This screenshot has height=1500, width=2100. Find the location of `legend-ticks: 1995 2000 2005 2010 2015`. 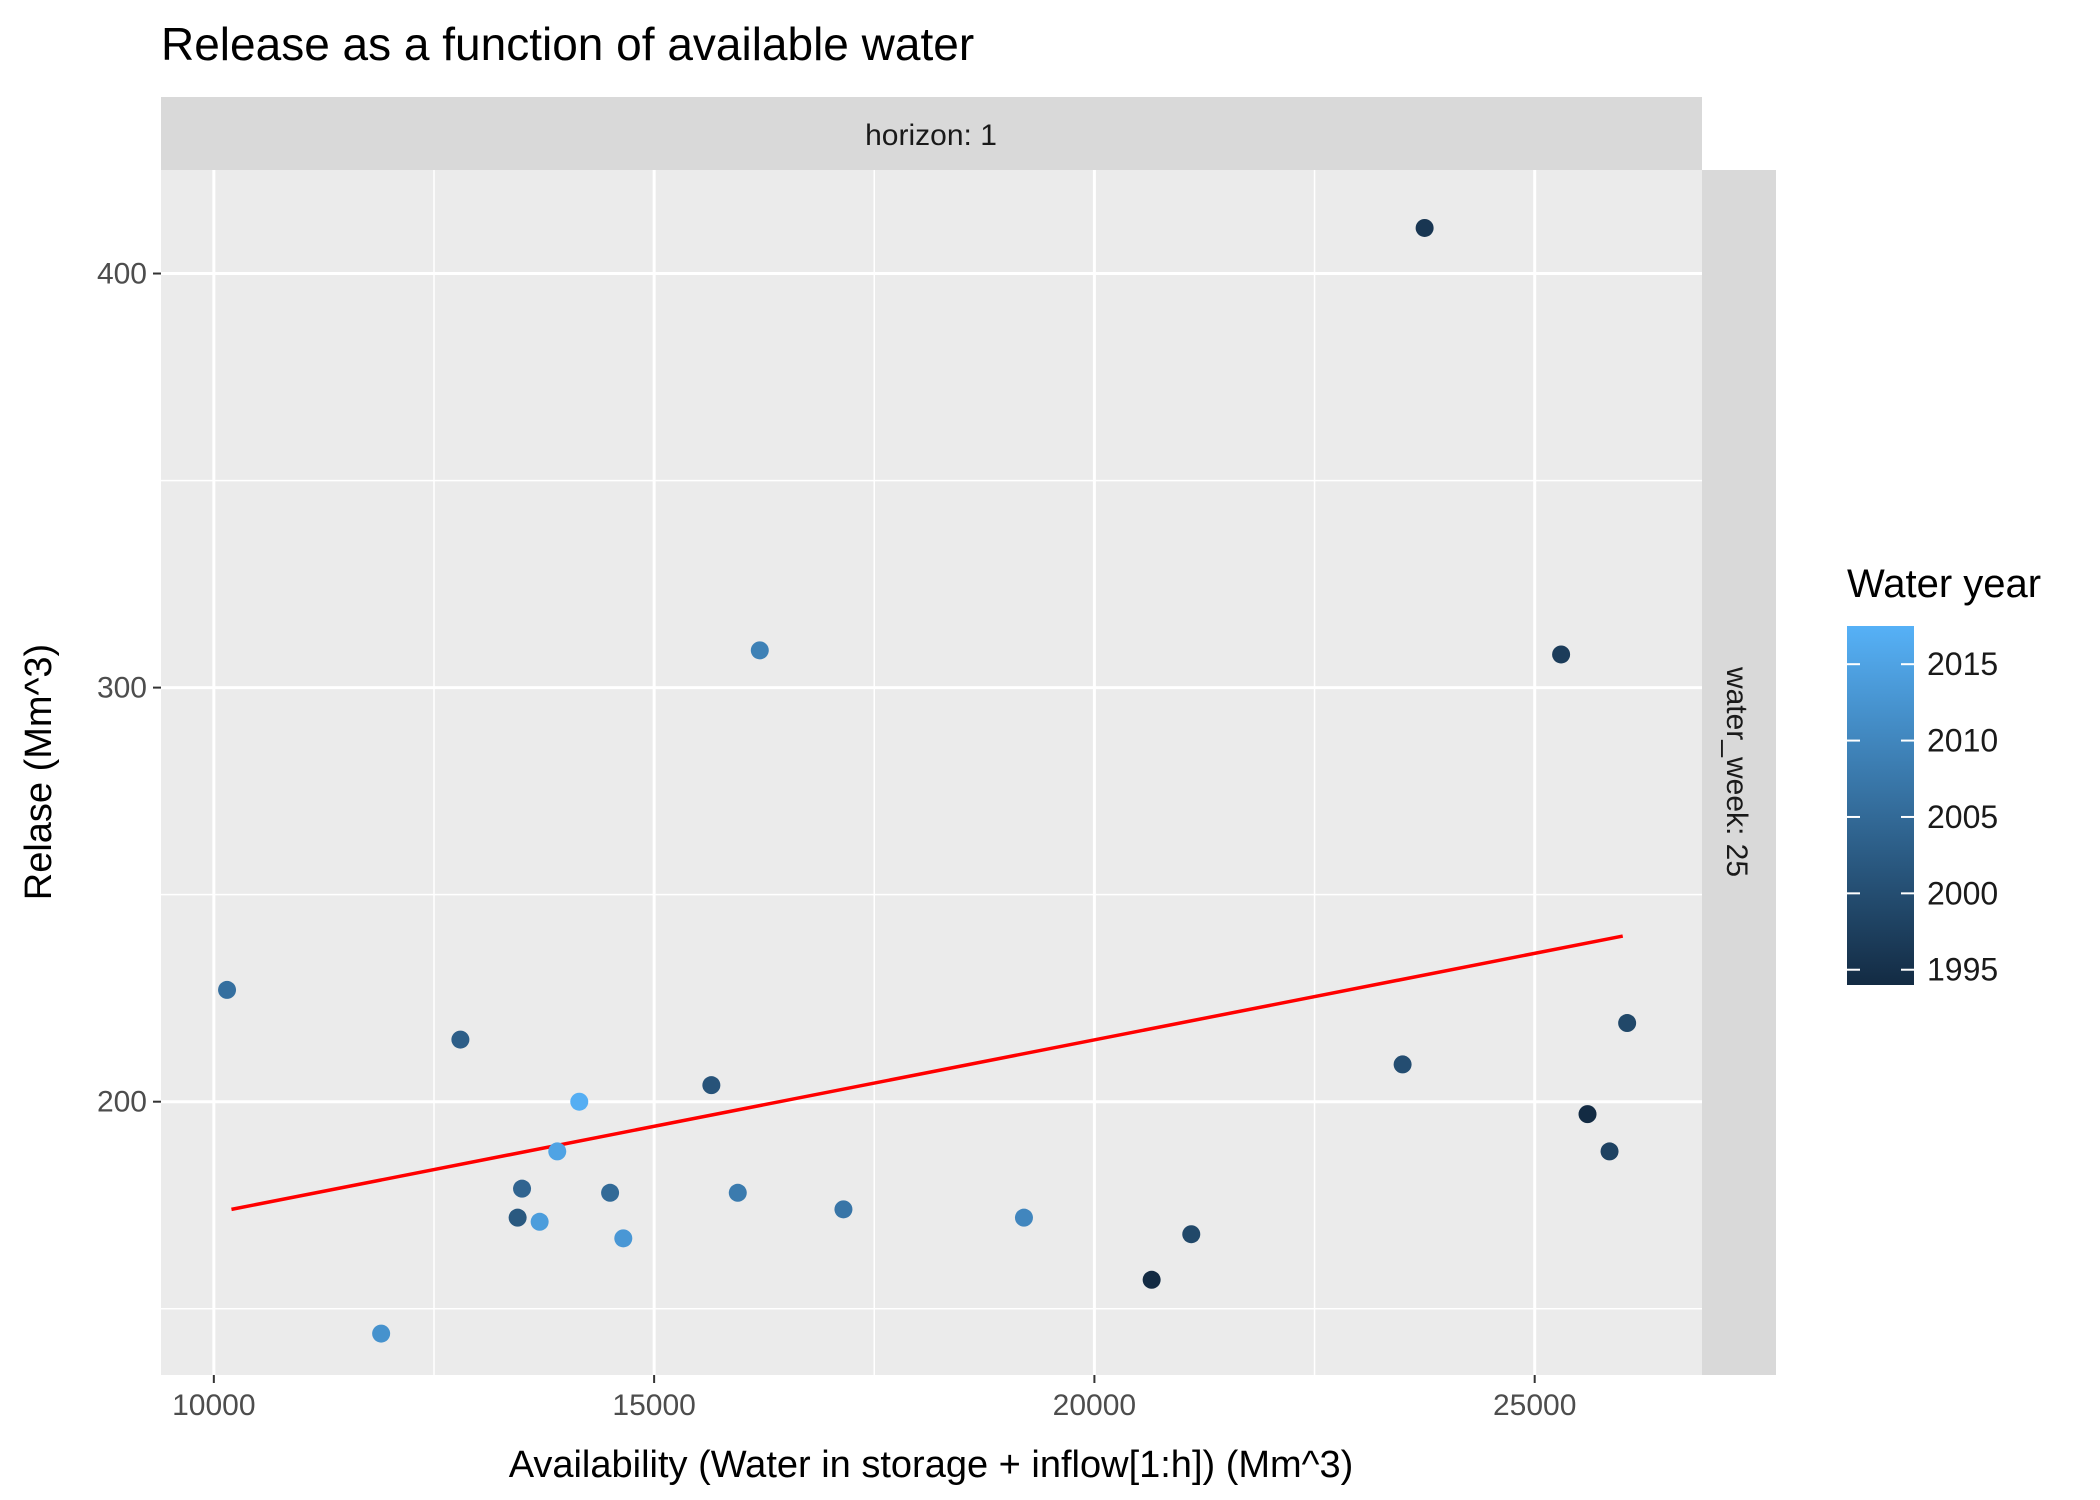

legend-ticks: 1995 2000 2005 2010 2015 is located at coordinates (1922, 817).